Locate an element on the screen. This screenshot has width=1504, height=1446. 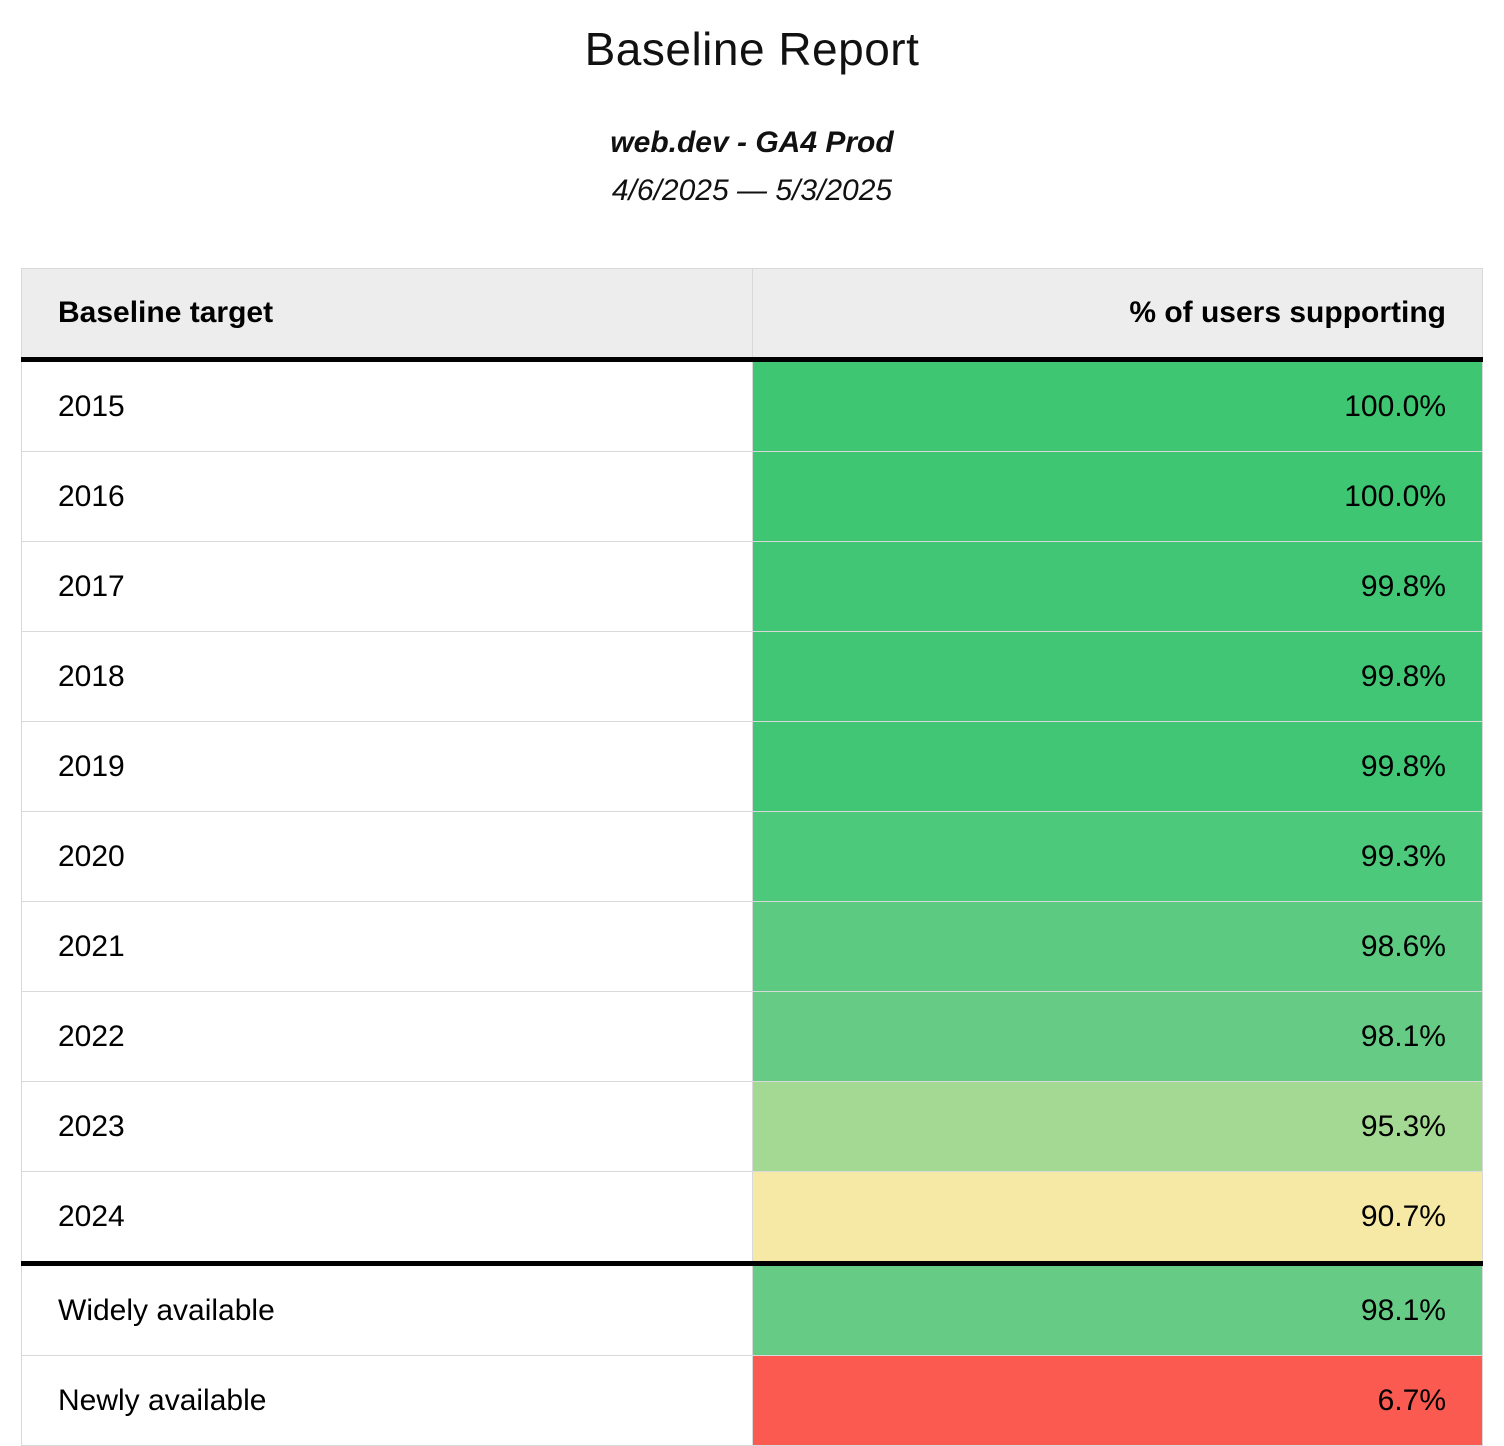
table-row: 2015 100.0% is located at coordinates (752, 405).